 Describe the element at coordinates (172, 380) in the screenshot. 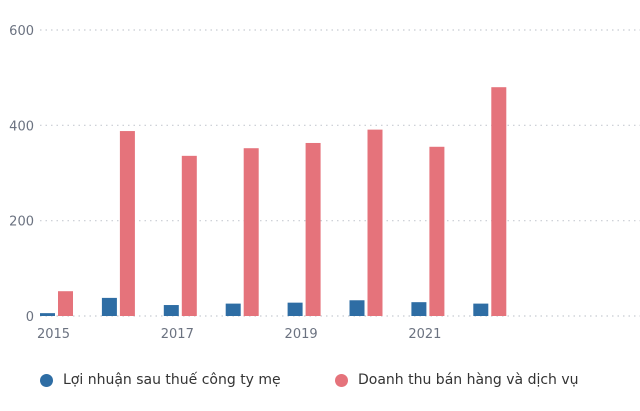

I see `legend-label-profit: Lợi nhuận sau thuế công ty mẹ` at that location.